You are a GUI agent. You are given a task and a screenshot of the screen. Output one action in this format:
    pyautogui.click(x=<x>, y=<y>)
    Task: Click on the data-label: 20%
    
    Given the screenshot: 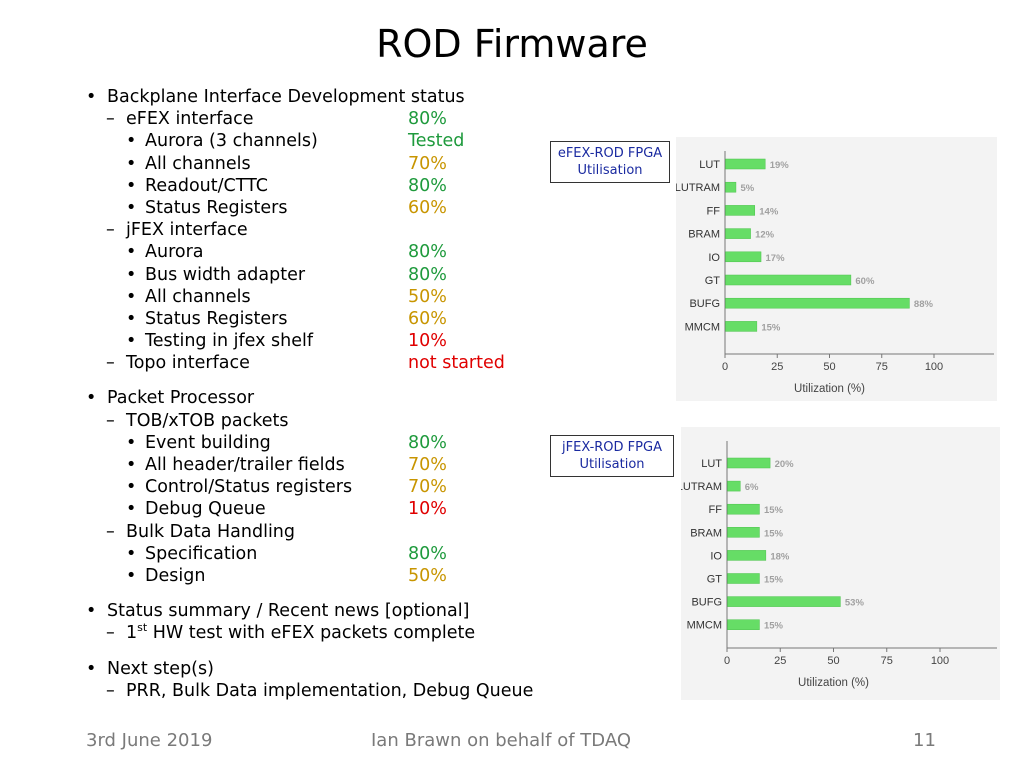 What is the action you would take?
    pyautogui.click(x=785, y=464)
    